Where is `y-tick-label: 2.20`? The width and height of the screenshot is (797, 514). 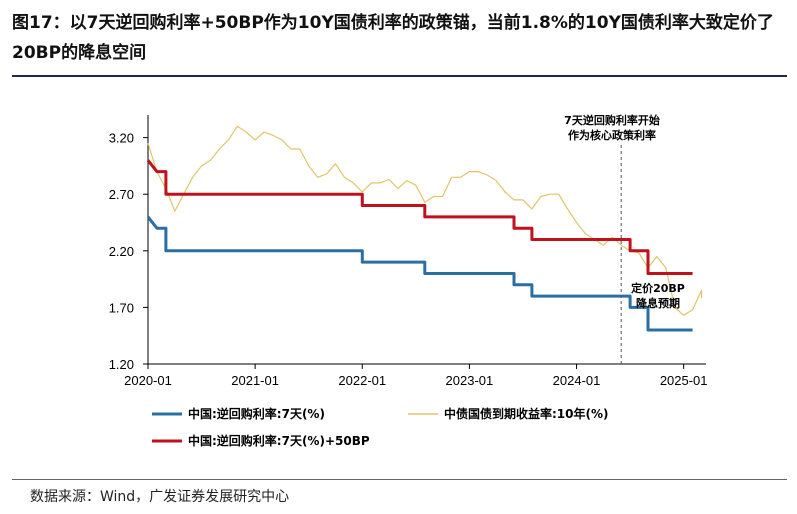 y-tick-label: 2.20 is located at coordinates (121, 251).